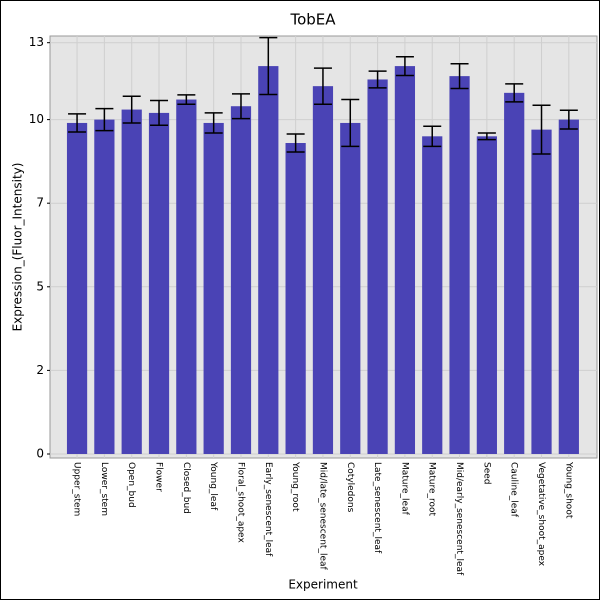 The width and height of the screenshot is (600, 604). I want to click on x-tick-label: Flower, so click(159, 477).